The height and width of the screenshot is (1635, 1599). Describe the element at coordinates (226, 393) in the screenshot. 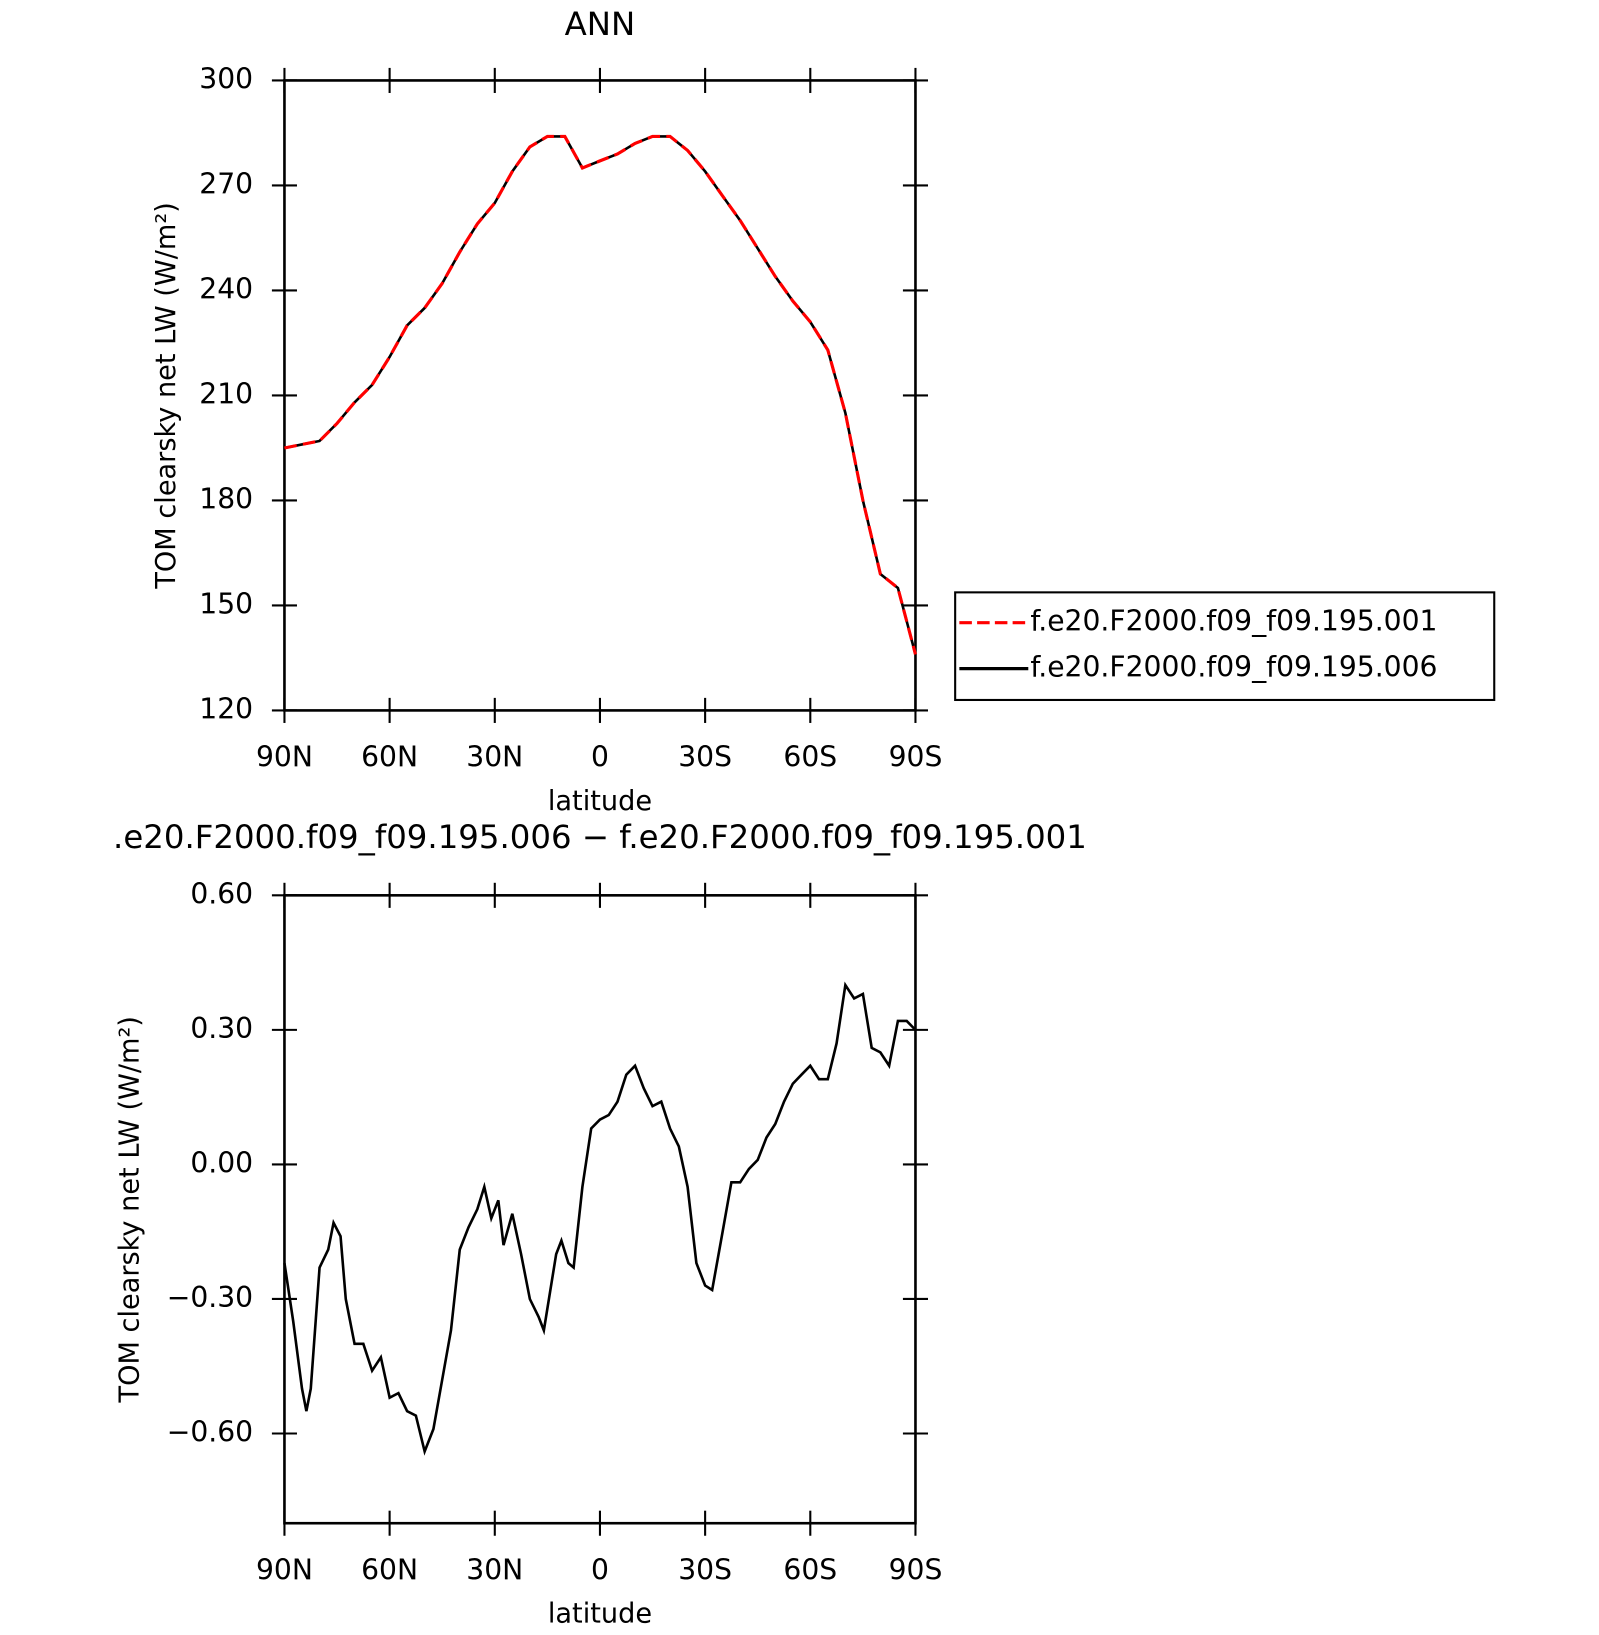

I see `y-tick-label: 210` at that location.